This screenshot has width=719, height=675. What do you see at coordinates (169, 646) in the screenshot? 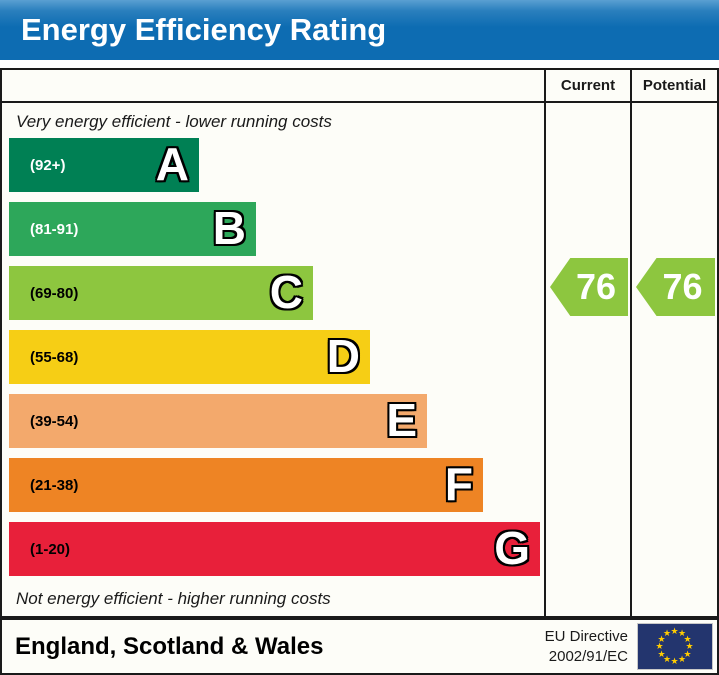
I see `region-label: England, Scotland & Wales` at bounding box center [169, 646].